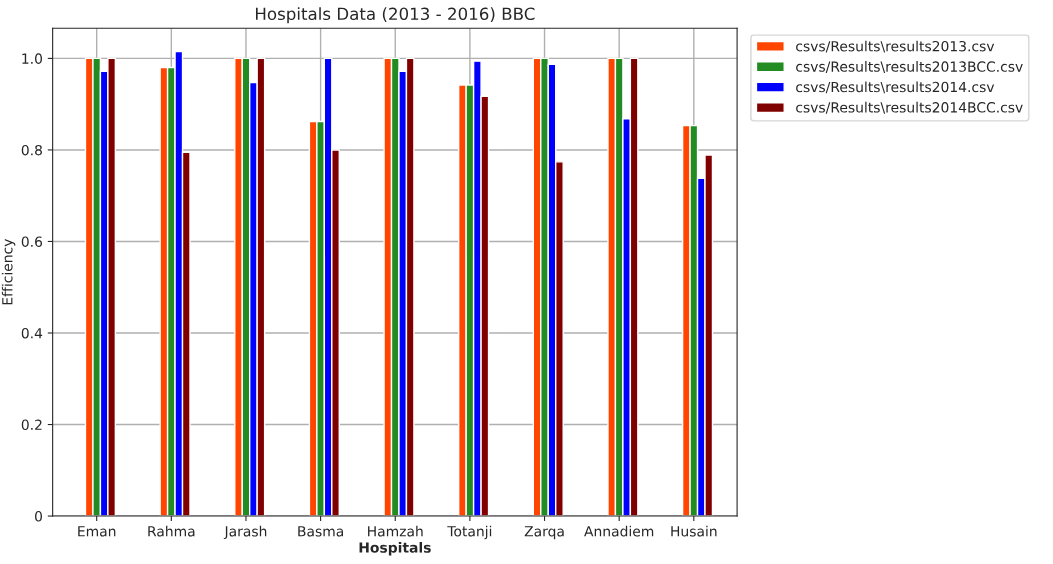 This screenshot has width=1053, height=564. Describe the element at coordinates (895, 87) in the screenshot. I see `legend-label: csvs/Results\results2014.csv` at that location.